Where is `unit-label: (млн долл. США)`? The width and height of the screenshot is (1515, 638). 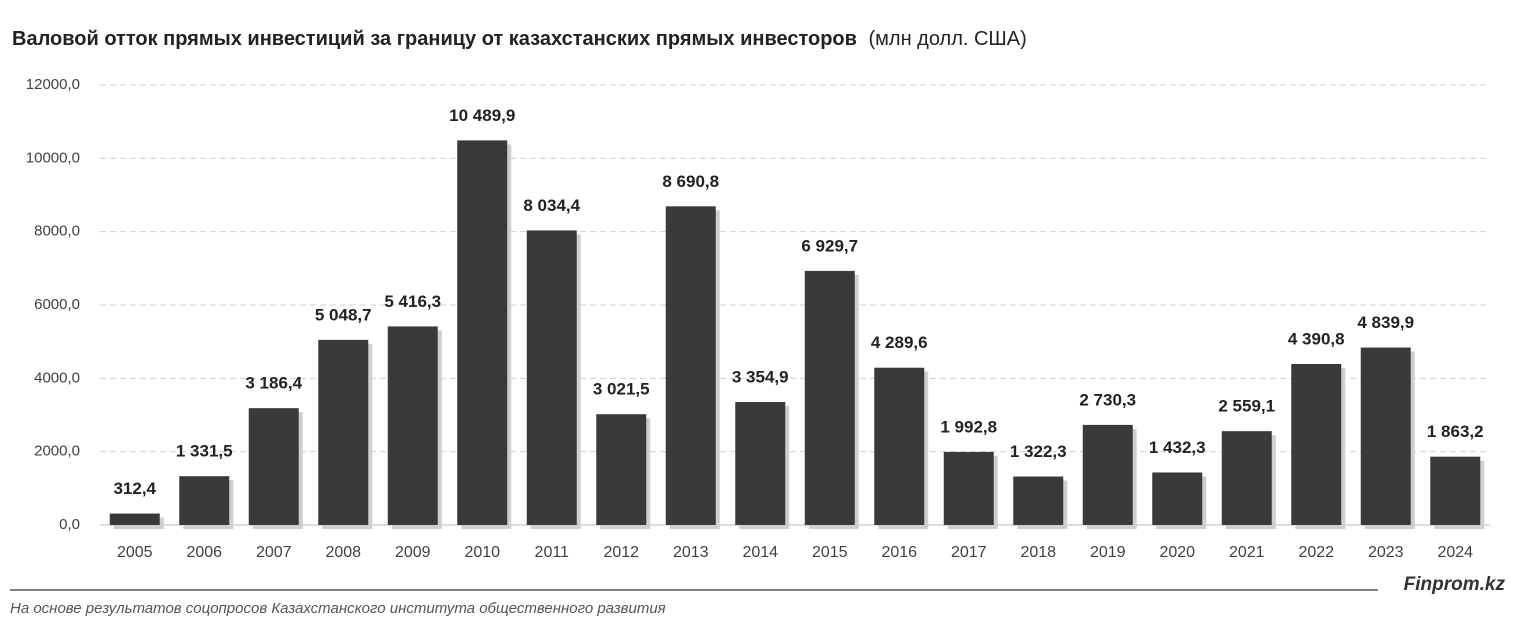 unit-label: (млн долл. США) is located at coordinates (948, 39).